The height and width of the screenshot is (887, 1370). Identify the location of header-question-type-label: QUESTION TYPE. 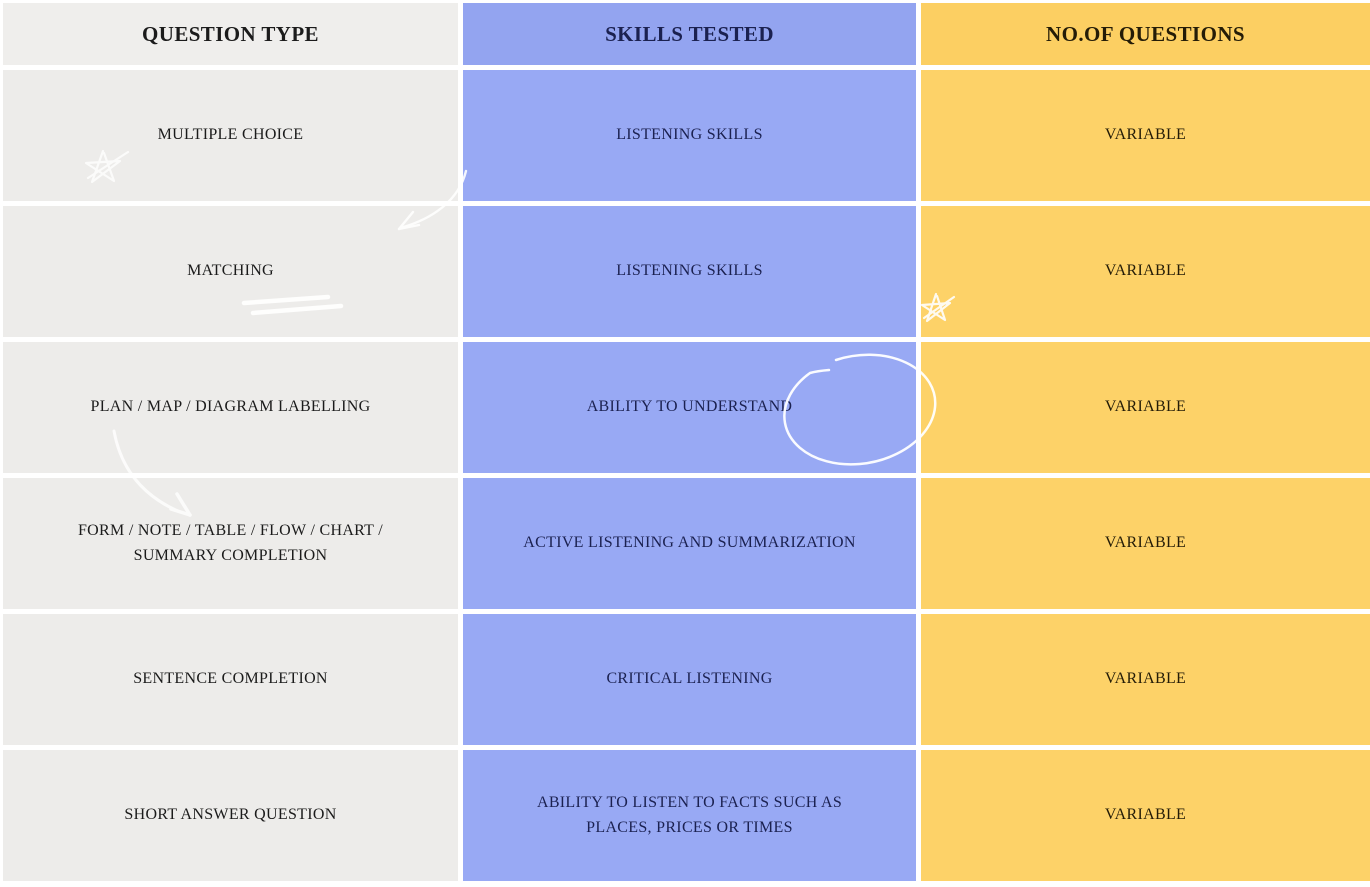
(230, 33).